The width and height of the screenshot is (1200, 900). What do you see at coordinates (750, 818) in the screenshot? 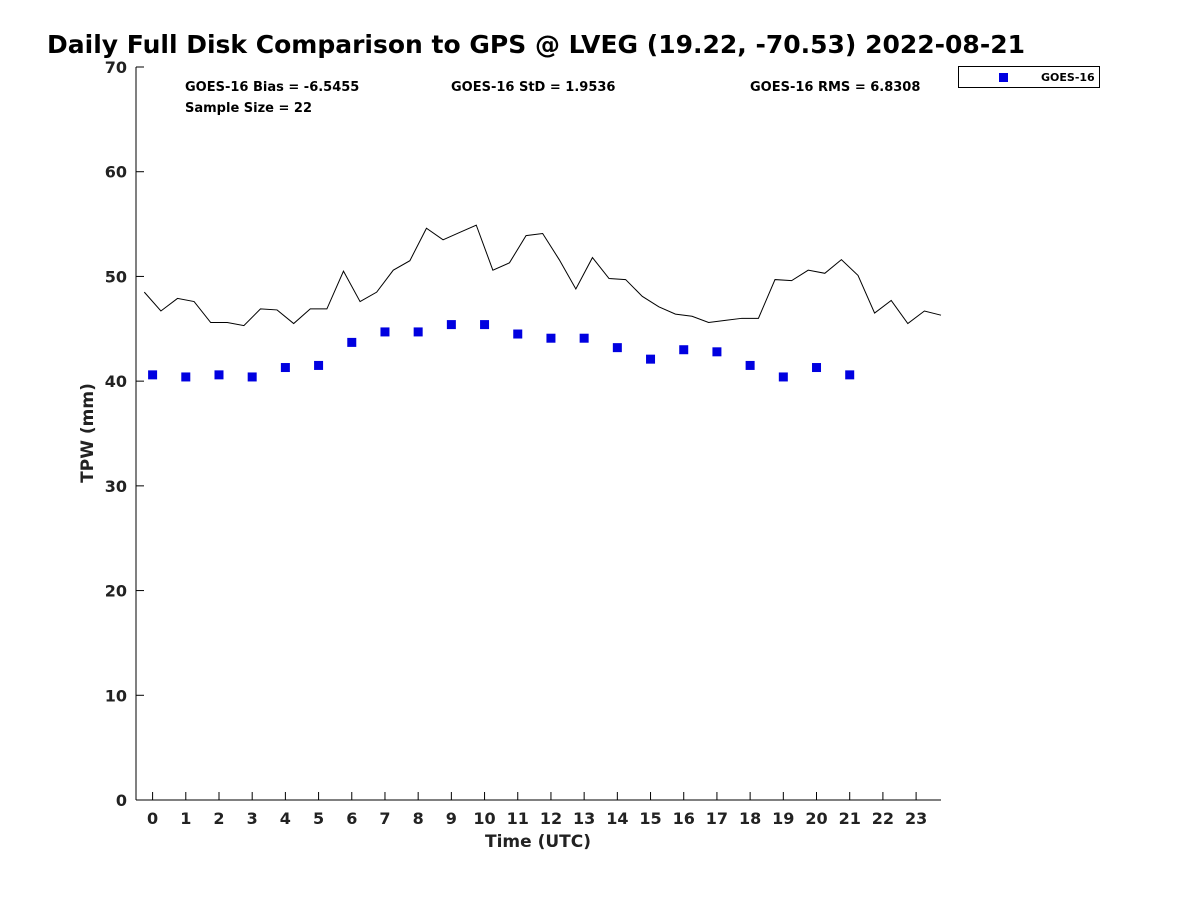
I see `x-tick-label: 18` at bounding box center [750, 818].